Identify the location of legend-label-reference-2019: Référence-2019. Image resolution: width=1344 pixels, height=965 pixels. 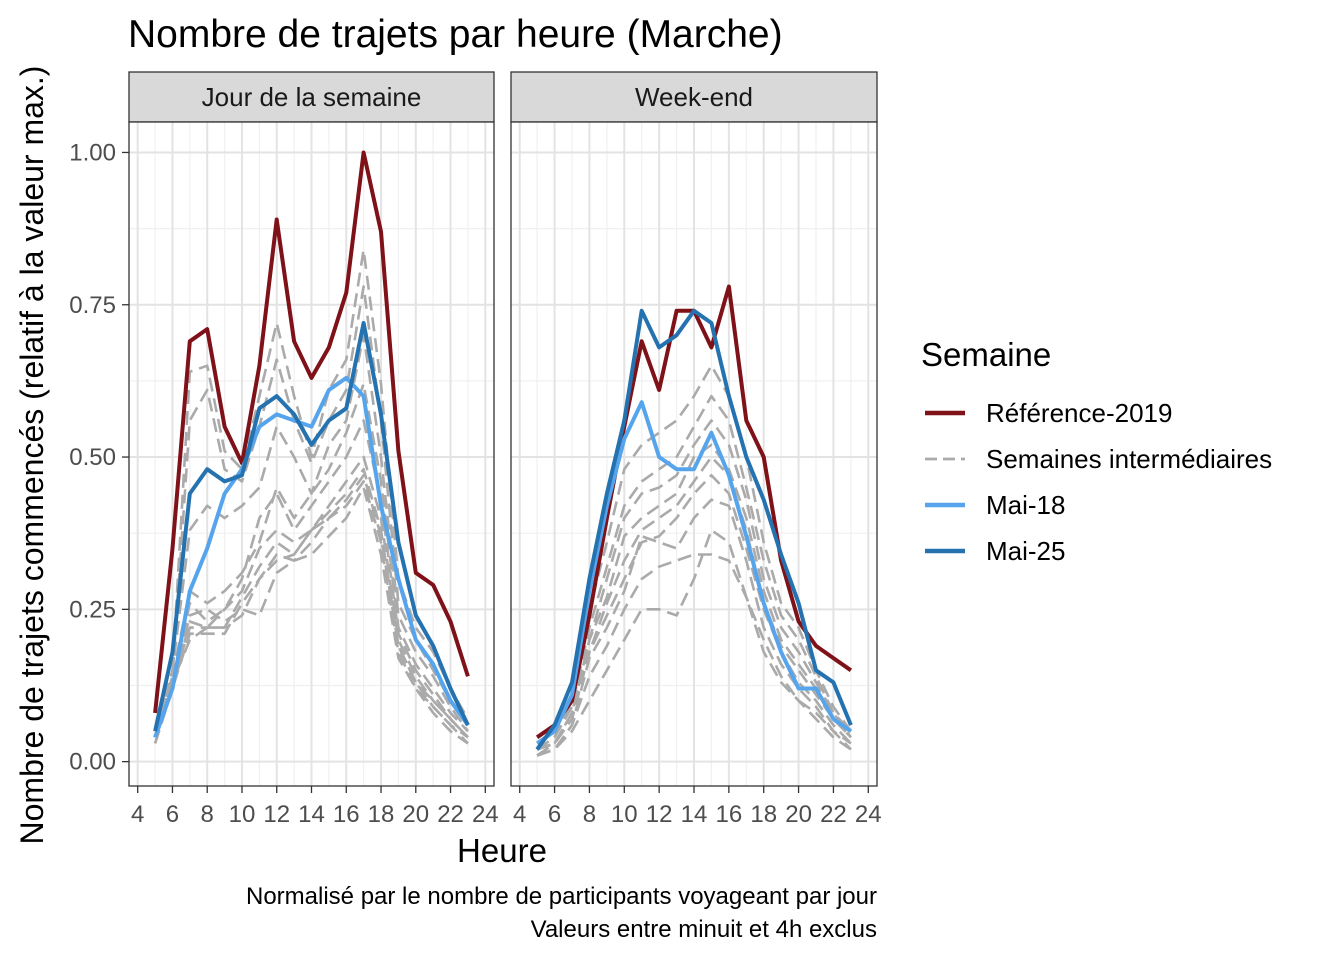
(1079, 413).